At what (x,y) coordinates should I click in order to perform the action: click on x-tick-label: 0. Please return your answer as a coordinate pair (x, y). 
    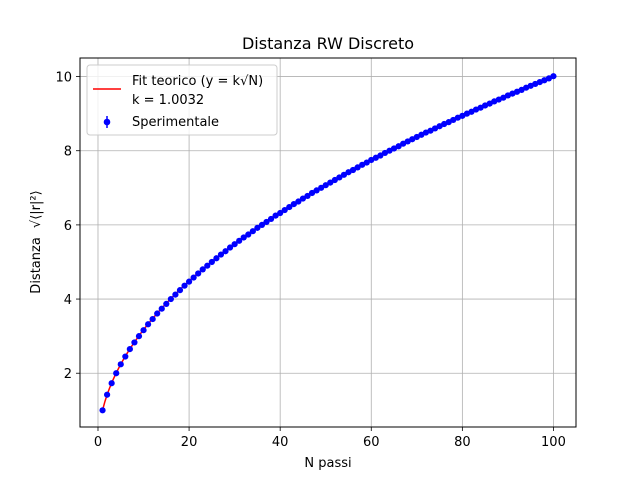
    Looking at the image, I should click on (98, 442).